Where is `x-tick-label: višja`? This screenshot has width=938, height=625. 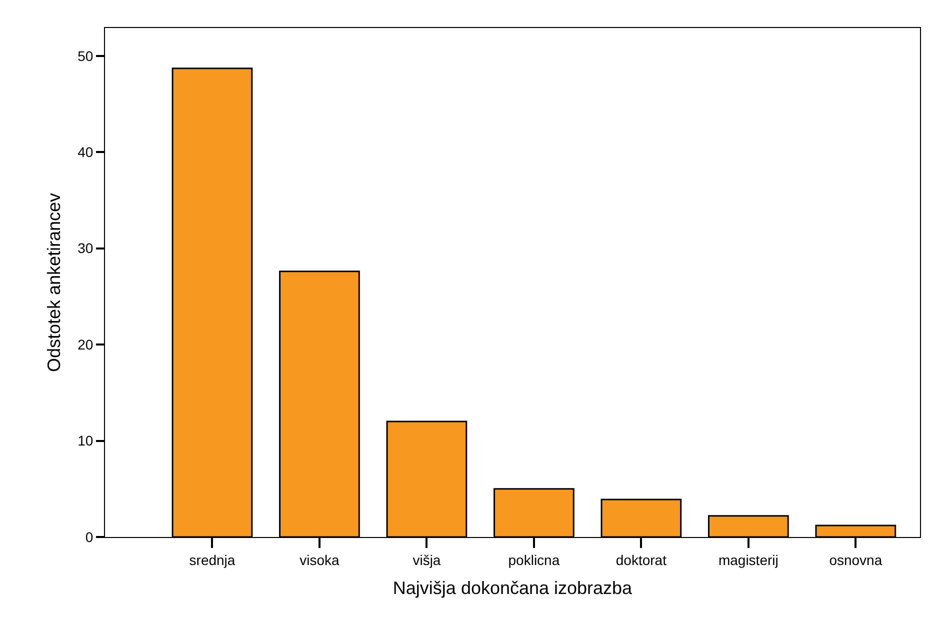
x-tick-label: višja is located at coordinates (426, 560).